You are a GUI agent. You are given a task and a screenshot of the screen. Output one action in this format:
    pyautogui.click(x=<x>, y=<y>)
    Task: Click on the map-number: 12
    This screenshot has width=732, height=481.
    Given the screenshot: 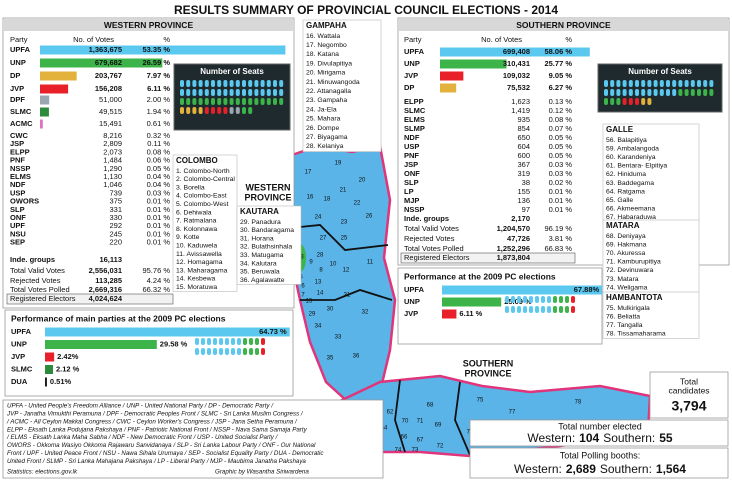 What is the action you would take?
    pyautogui.click(x=346, y=271)
    